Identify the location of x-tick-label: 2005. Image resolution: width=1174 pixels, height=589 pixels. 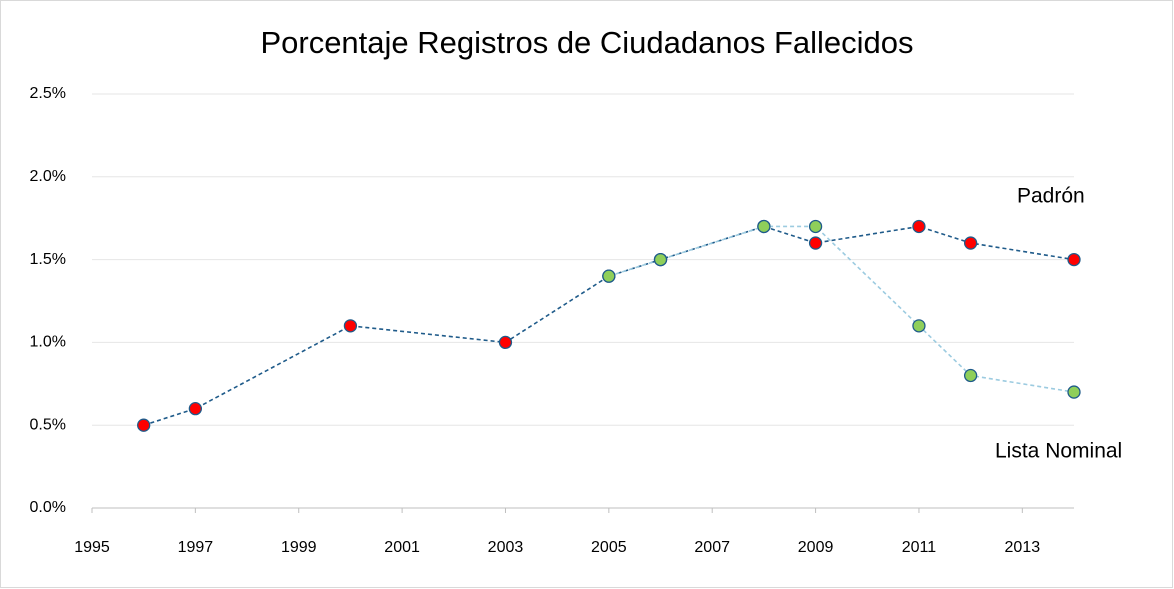
(609, 547).